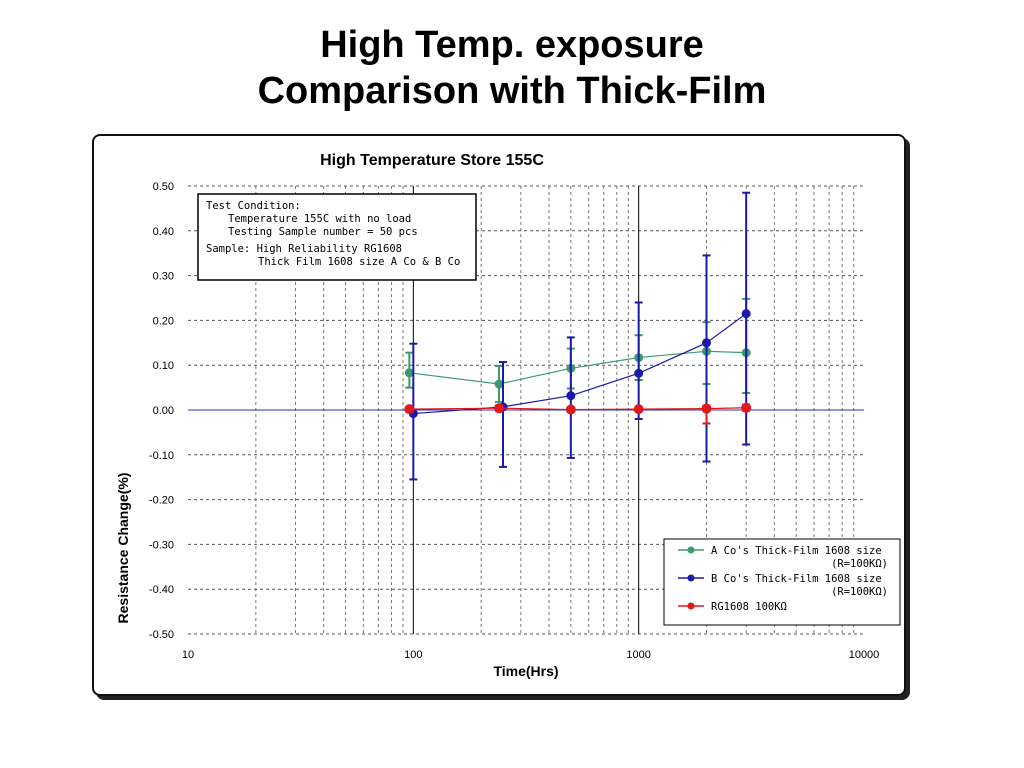  Describe the element at coordinates (359, 262) in the screenshot. I see `annotation-line: Thick Film 1608 size A Co & B Co` at that location.